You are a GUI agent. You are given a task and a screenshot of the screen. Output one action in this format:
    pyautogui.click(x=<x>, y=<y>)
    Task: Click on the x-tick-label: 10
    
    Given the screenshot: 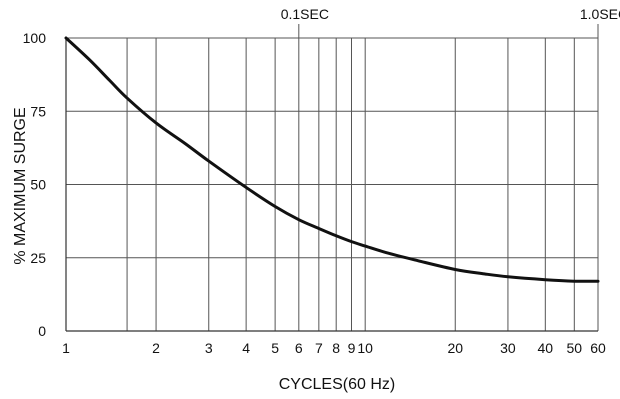 What is the action you would take?
    pyautogui.click(x=365, y=348)
    